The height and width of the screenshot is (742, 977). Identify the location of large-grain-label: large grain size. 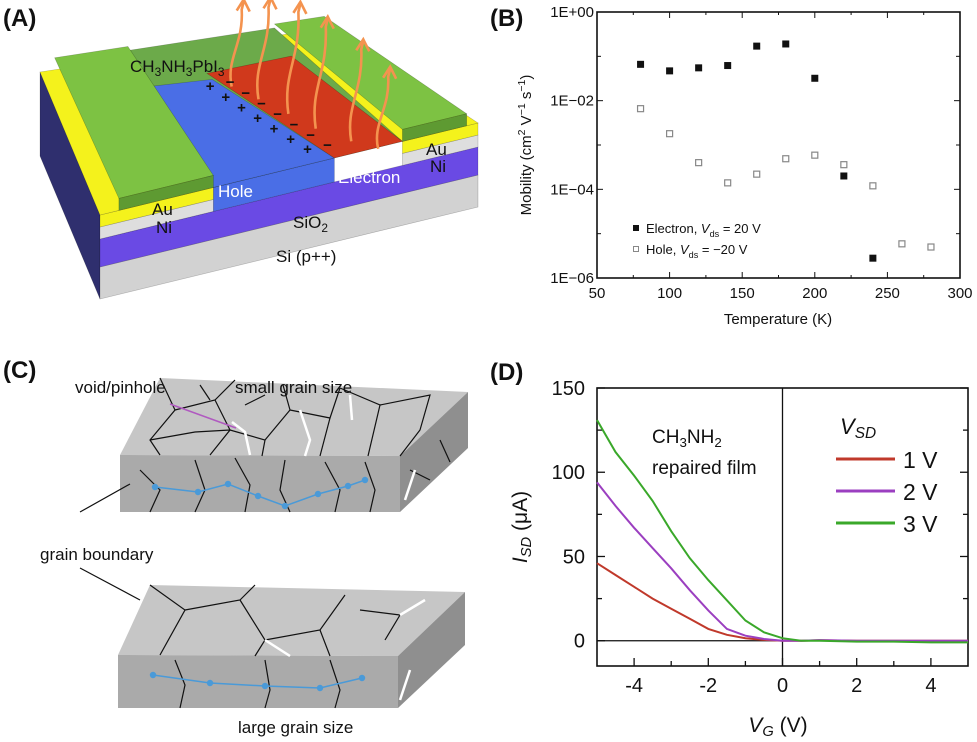
(295, 727).